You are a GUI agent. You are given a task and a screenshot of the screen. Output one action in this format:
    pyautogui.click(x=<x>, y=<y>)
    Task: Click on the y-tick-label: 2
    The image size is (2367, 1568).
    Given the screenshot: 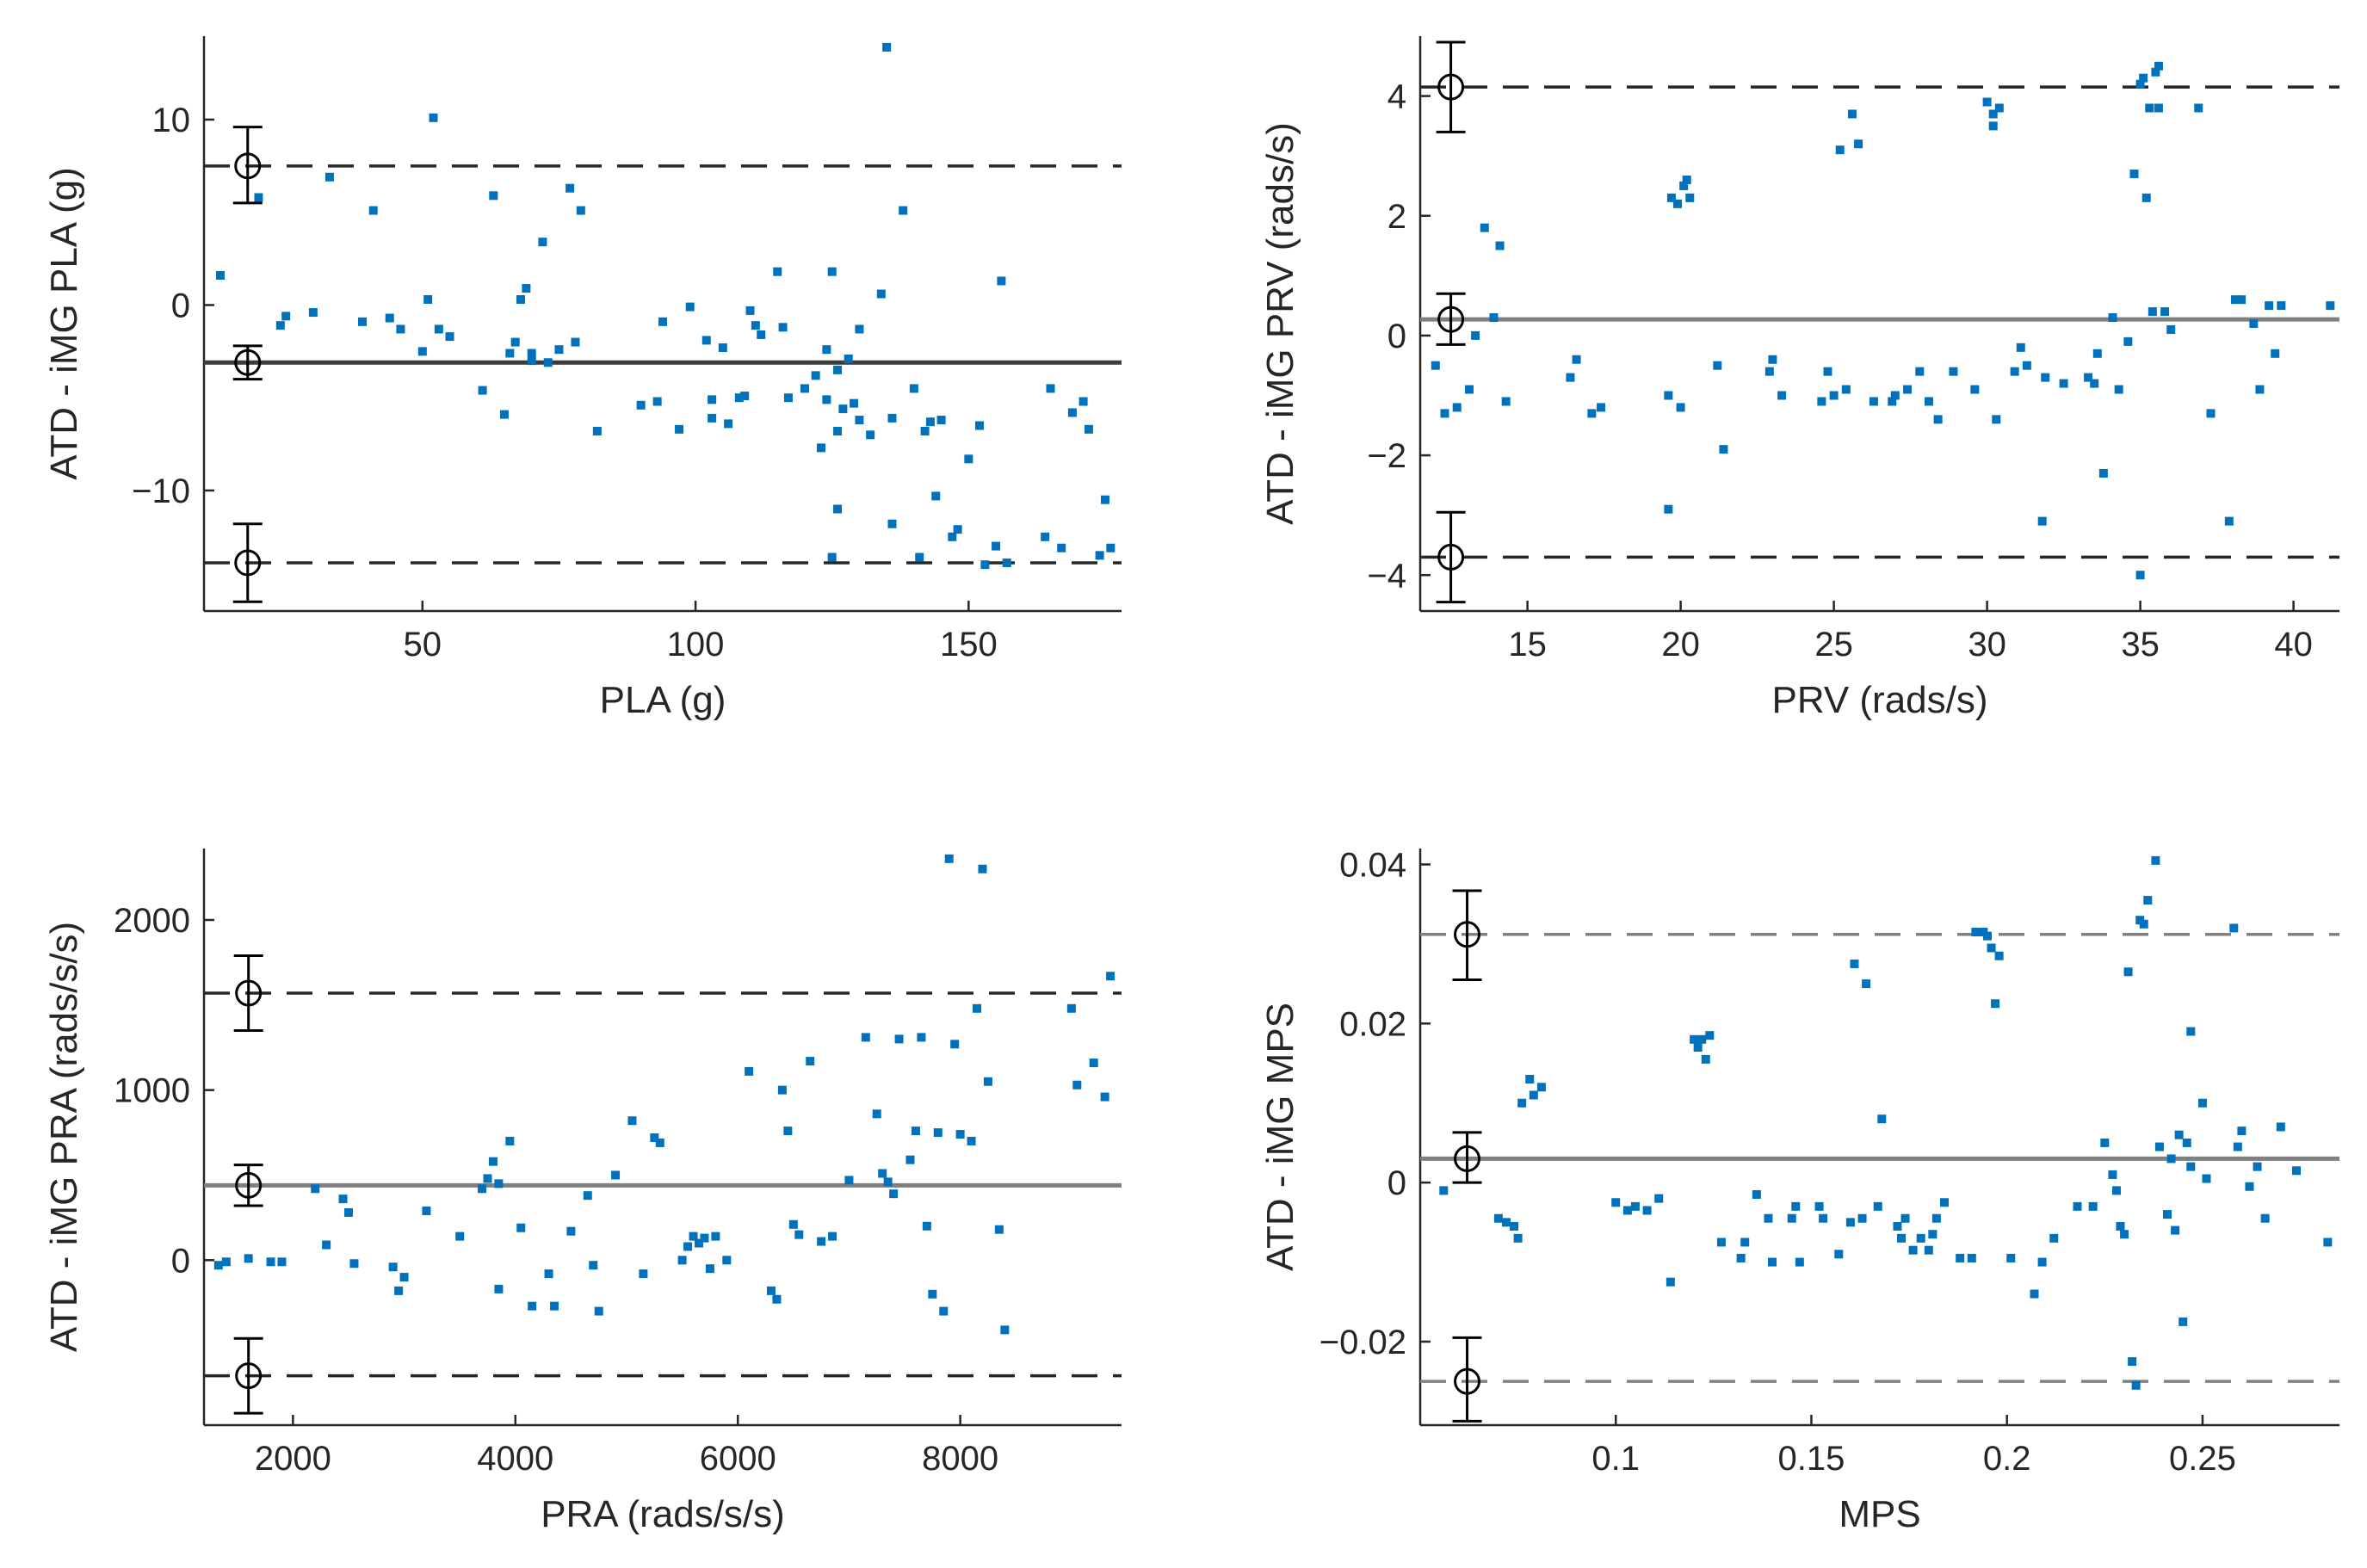 What is the action you would take?
    pyautogui.click(x=1396, y=217)
    